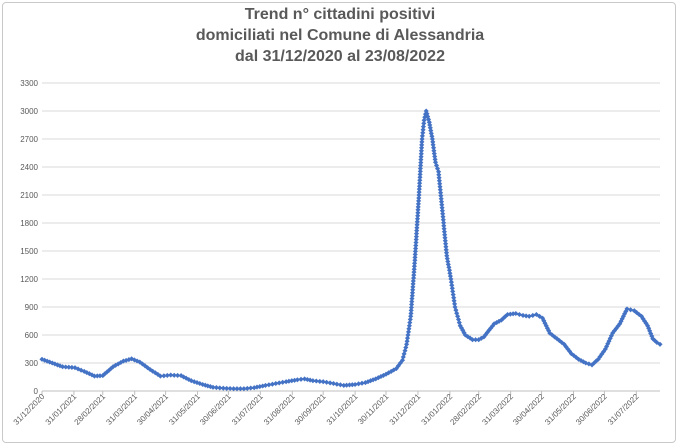  Describe the element at coordinates (279, 409) in the screenshot. I see `x-tick-label: 31/08/2021` at that location.